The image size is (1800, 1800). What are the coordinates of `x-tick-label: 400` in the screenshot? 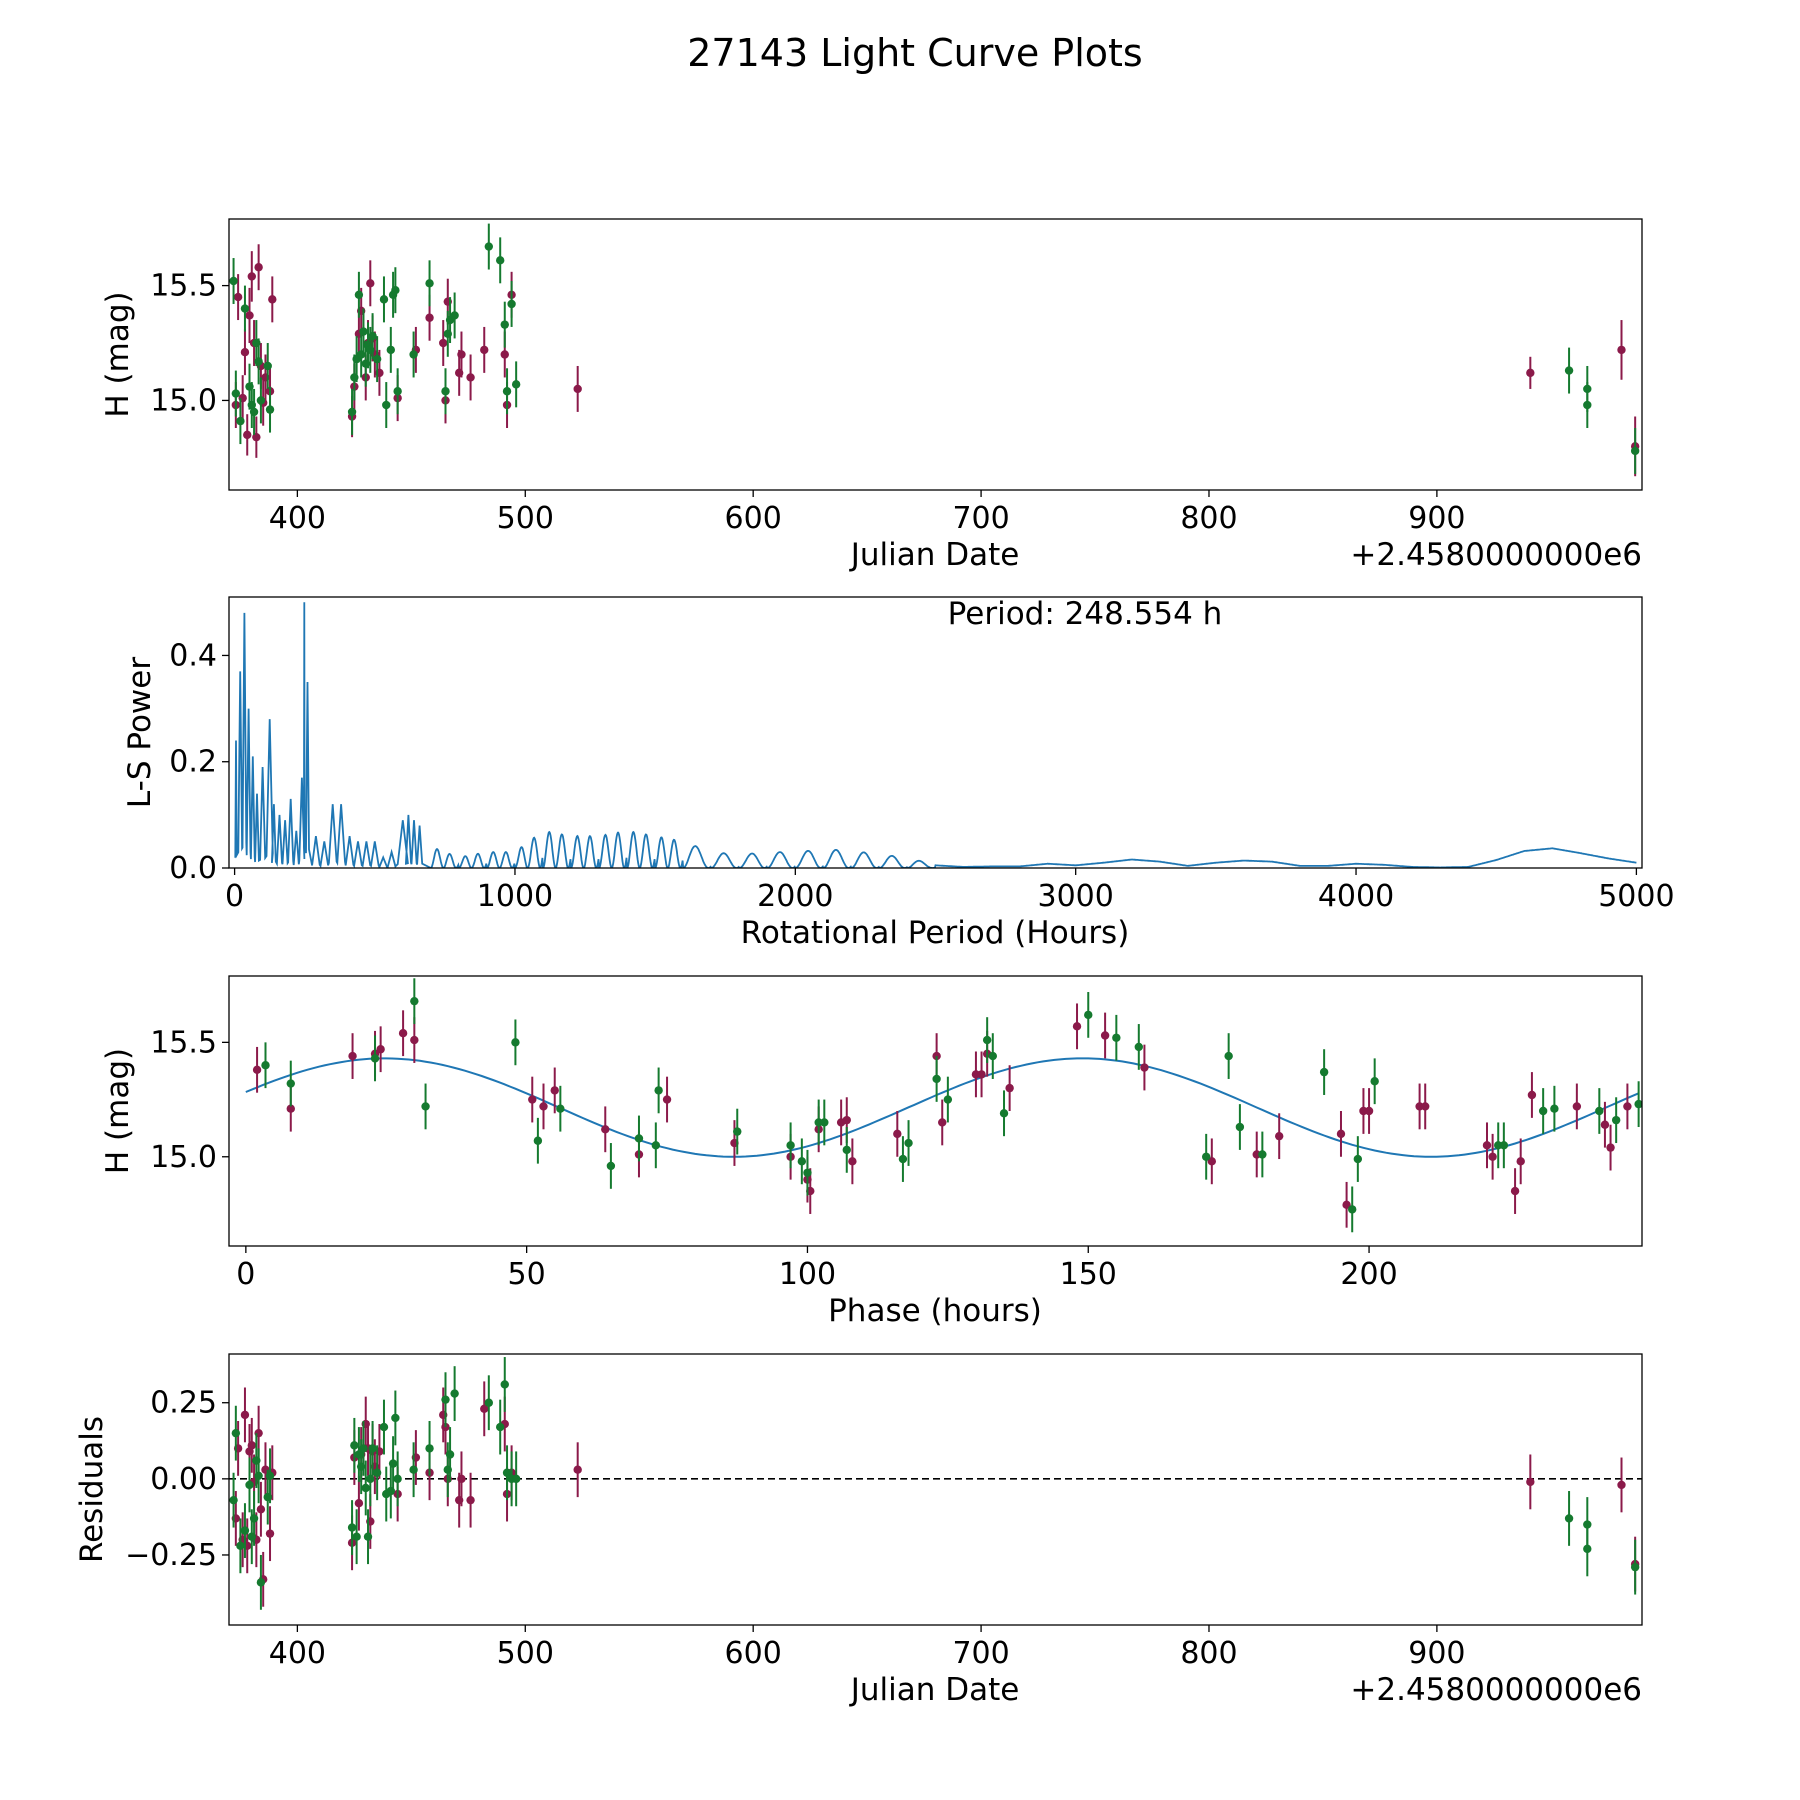 It's located at (297, 1653).